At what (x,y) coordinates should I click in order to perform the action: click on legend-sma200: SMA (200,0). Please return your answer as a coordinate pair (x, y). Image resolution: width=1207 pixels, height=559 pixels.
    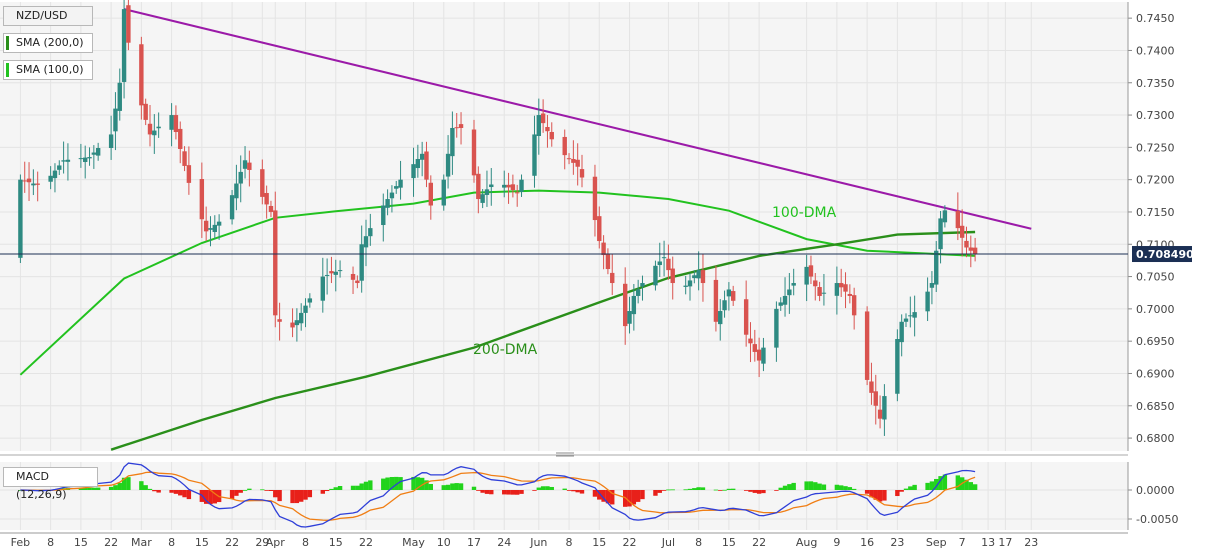
    Looking at the image, I should click on (48, 43).